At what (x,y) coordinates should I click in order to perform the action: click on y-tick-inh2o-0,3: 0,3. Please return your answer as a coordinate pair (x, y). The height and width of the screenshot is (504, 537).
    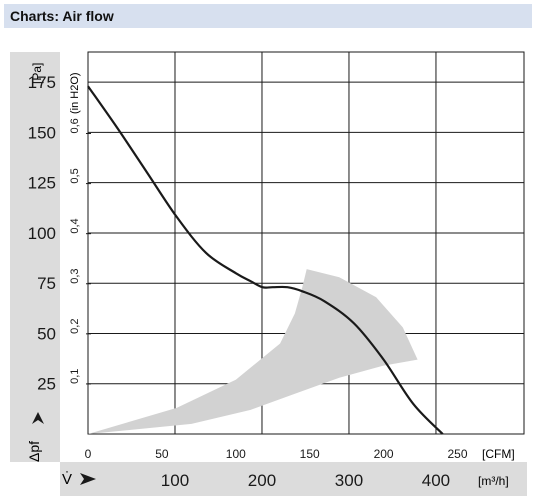
    Looking at the image, I should click on (75, 275).